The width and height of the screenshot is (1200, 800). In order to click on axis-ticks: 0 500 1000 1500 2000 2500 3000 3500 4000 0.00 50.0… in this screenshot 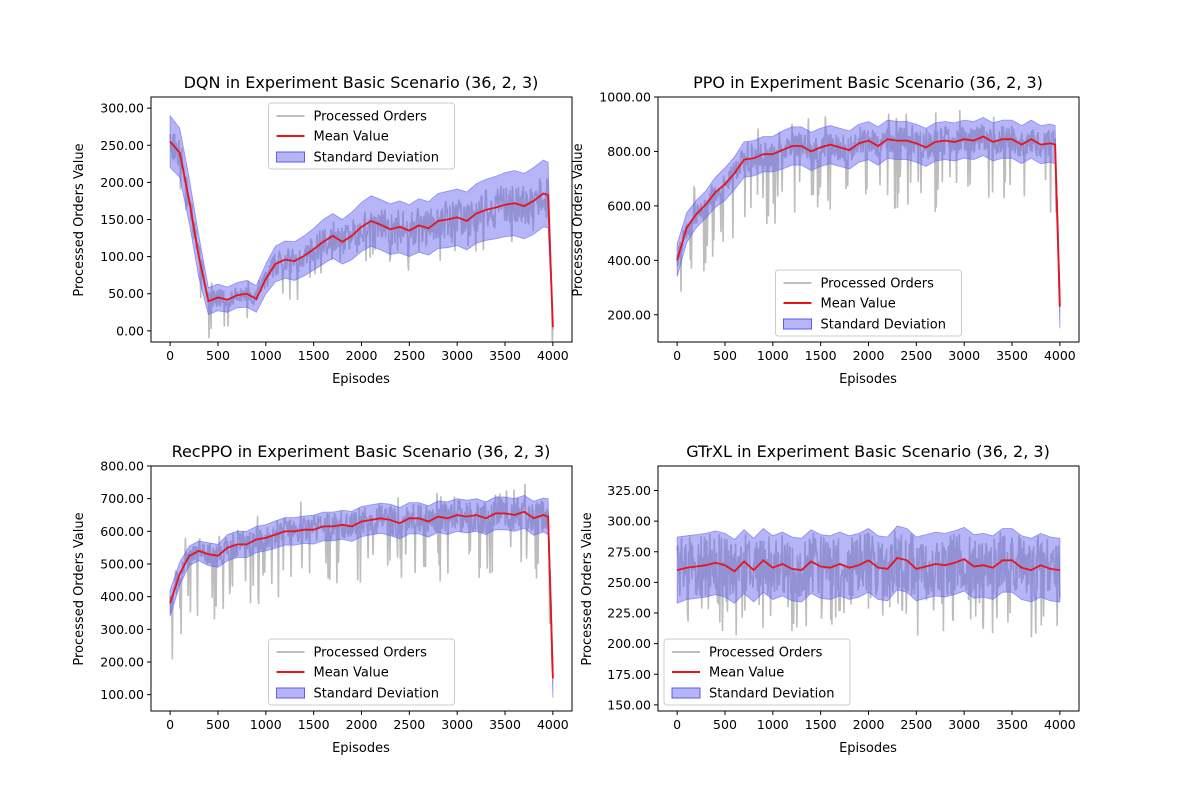, I will do `click(334, 232)`.